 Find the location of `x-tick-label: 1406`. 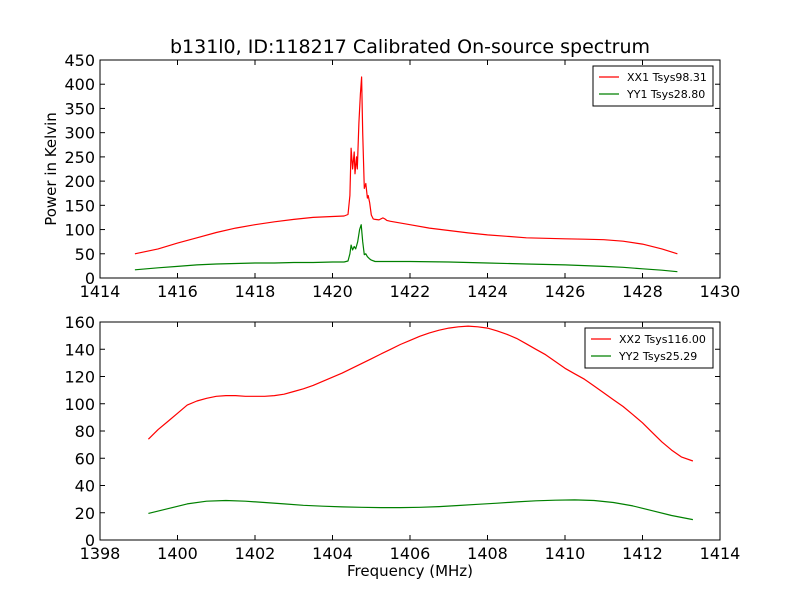

x-tick-label: 1406 is located at coordinates (410, 553).